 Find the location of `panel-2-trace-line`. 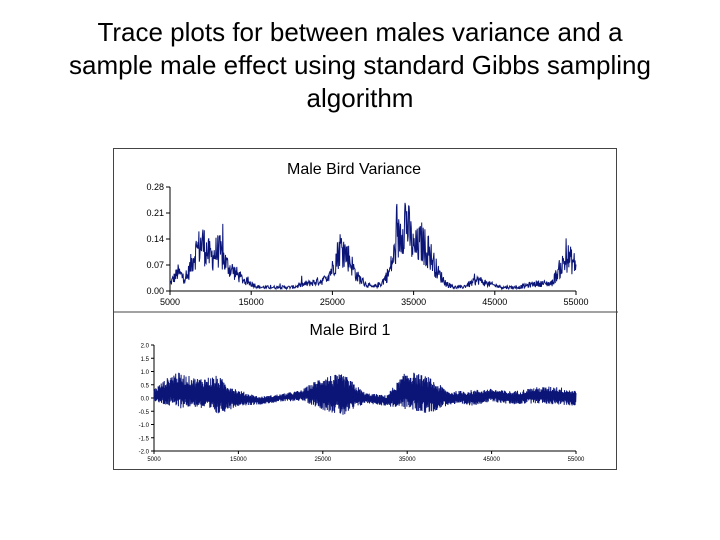

panel-2-trace-line is located at coordinates (365, 393).